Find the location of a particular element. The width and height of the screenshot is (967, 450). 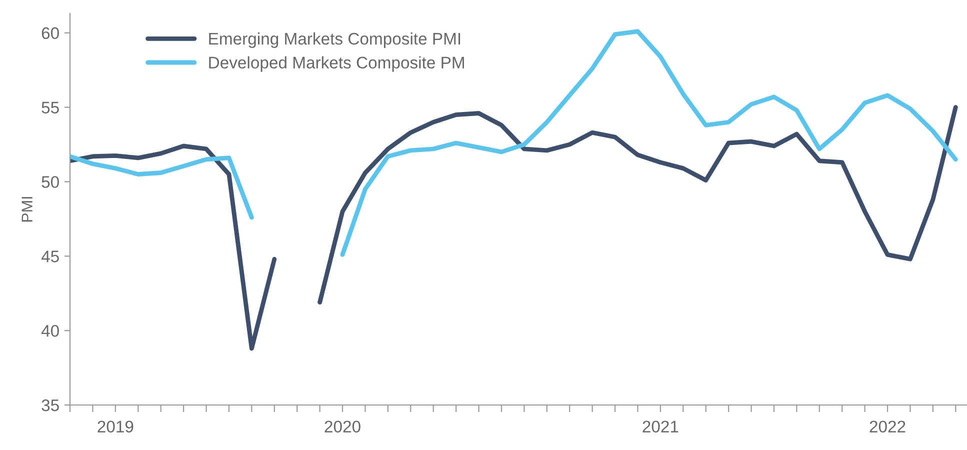

y-tick-label: 40 is located at coordinates (50, 330).